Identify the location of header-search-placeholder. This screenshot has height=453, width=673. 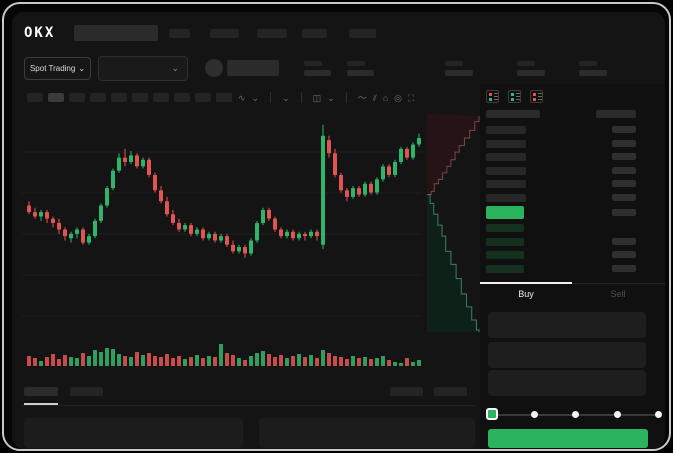
(116, 33).